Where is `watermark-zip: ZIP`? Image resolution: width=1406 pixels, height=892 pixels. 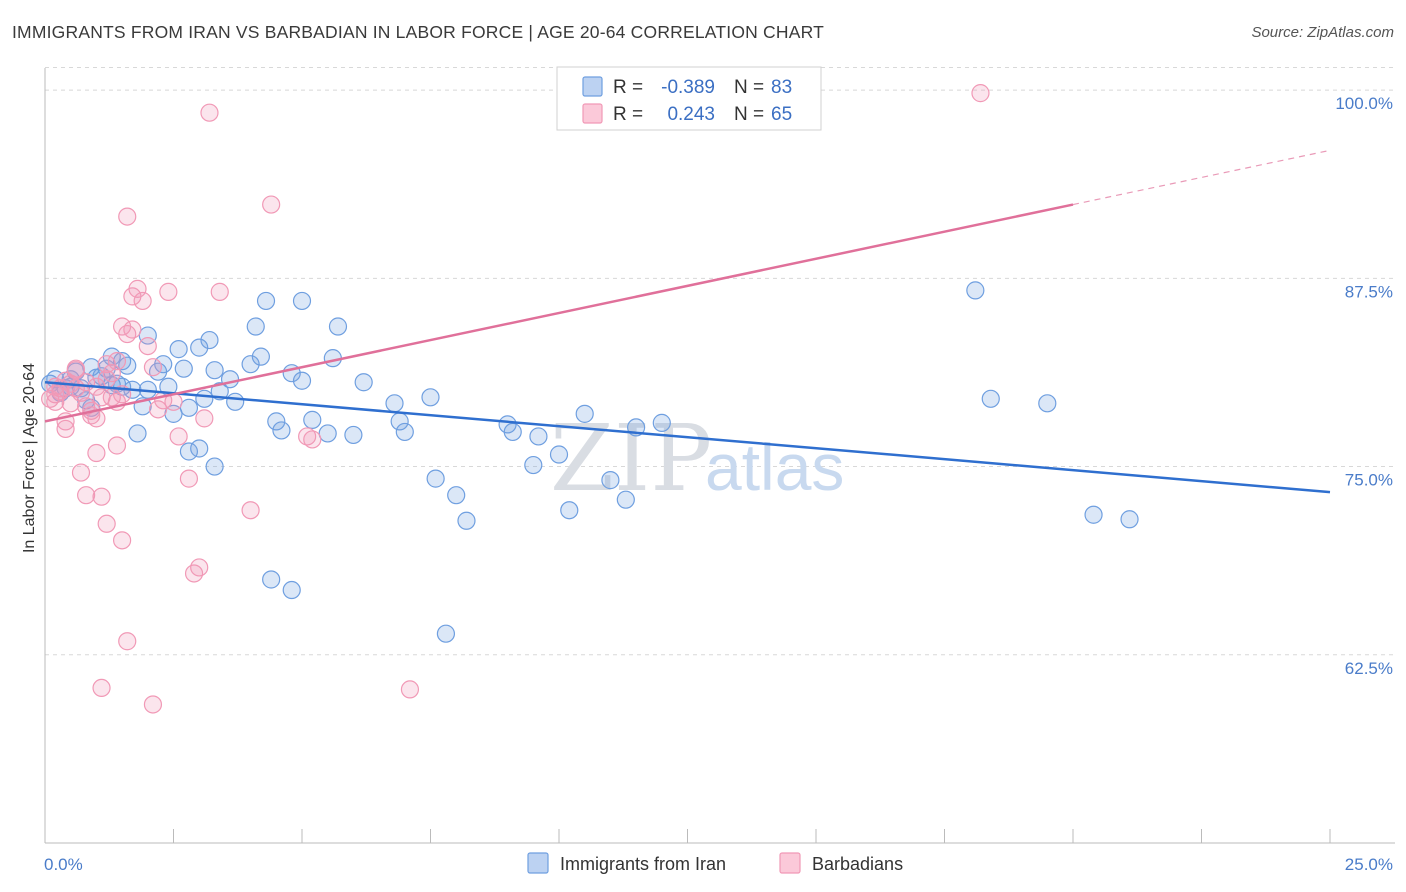
watermark-zip: ZIP is located at coordinates (631, 458).